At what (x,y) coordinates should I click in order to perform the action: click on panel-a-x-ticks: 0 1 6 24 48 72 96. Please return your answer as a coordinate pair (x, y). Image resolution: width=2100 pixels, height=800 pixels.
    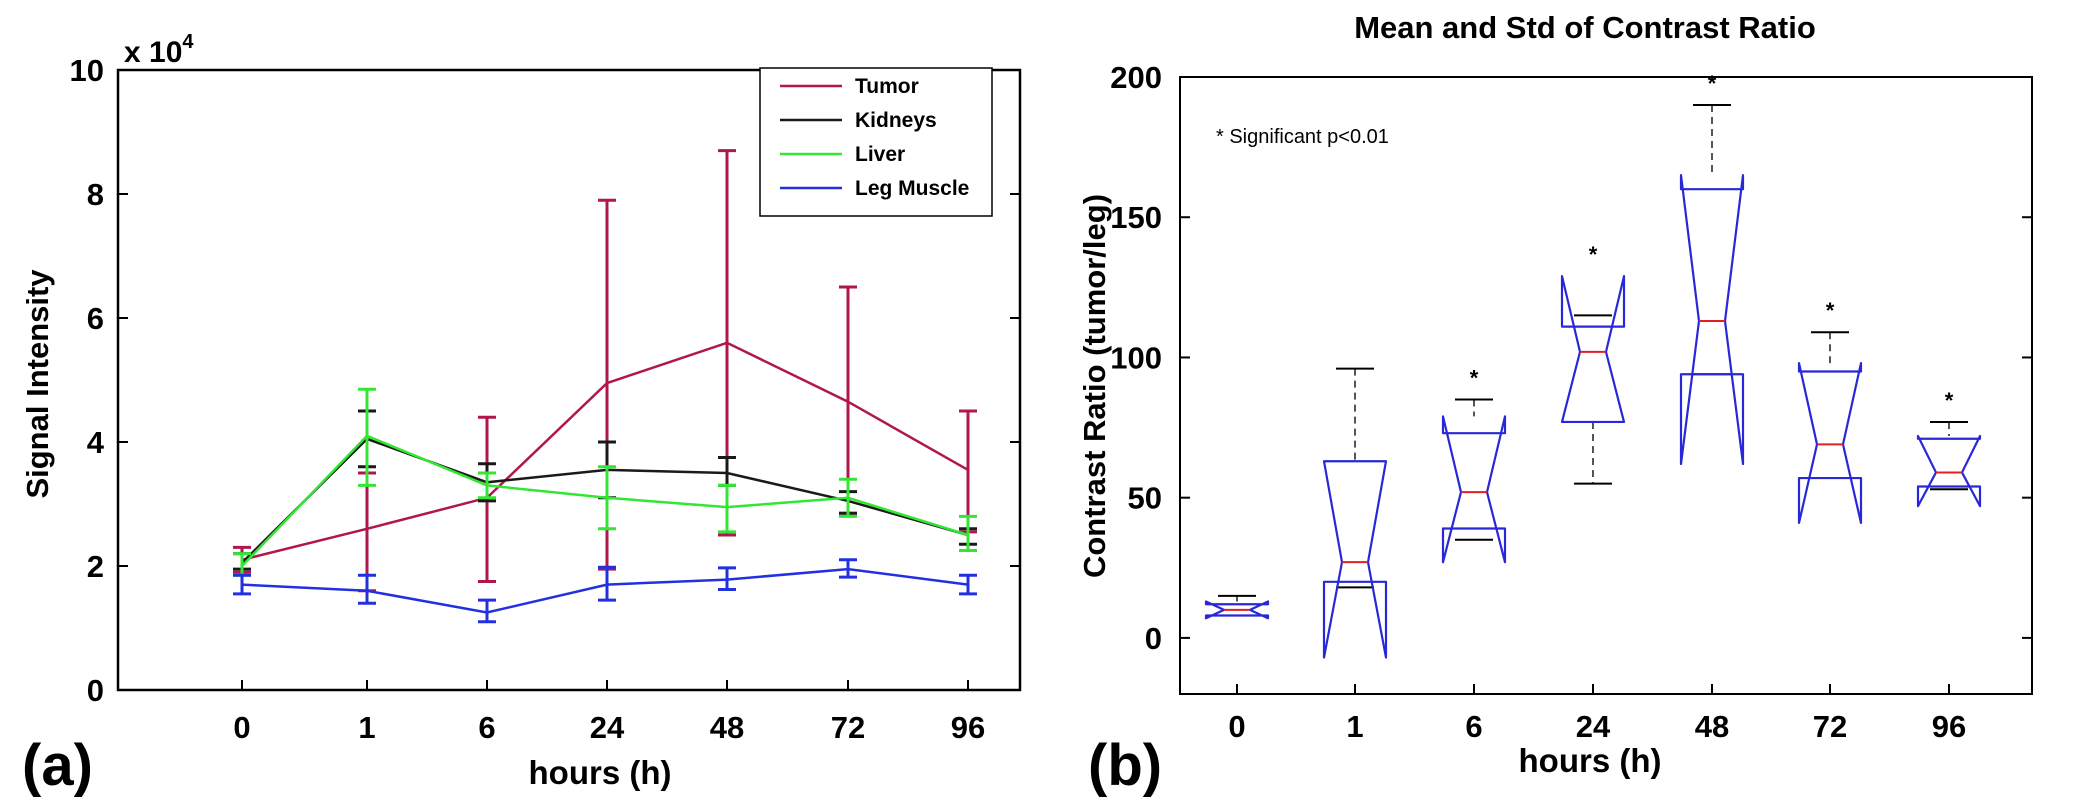
    Looking at the image, I should click on (609, 712).